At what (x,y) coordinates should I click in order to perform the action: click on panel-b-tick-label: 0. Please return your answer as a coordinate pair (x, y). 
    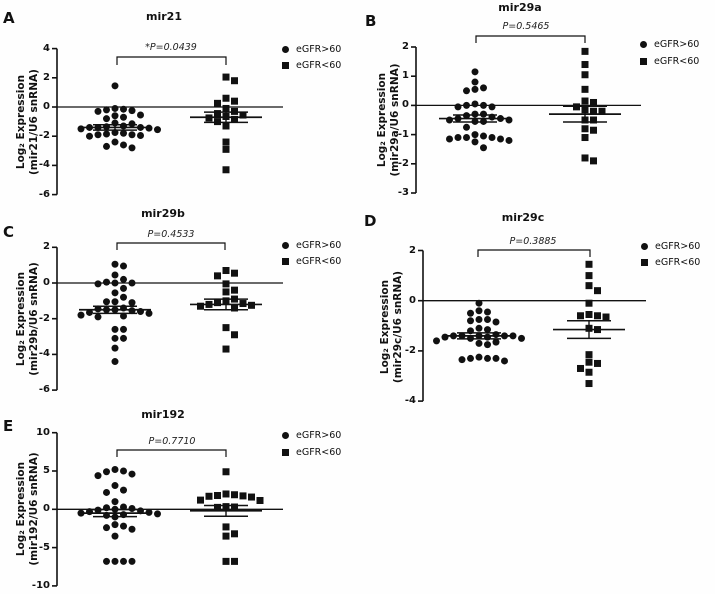
    Looking at the image, I should click on (405, 105).